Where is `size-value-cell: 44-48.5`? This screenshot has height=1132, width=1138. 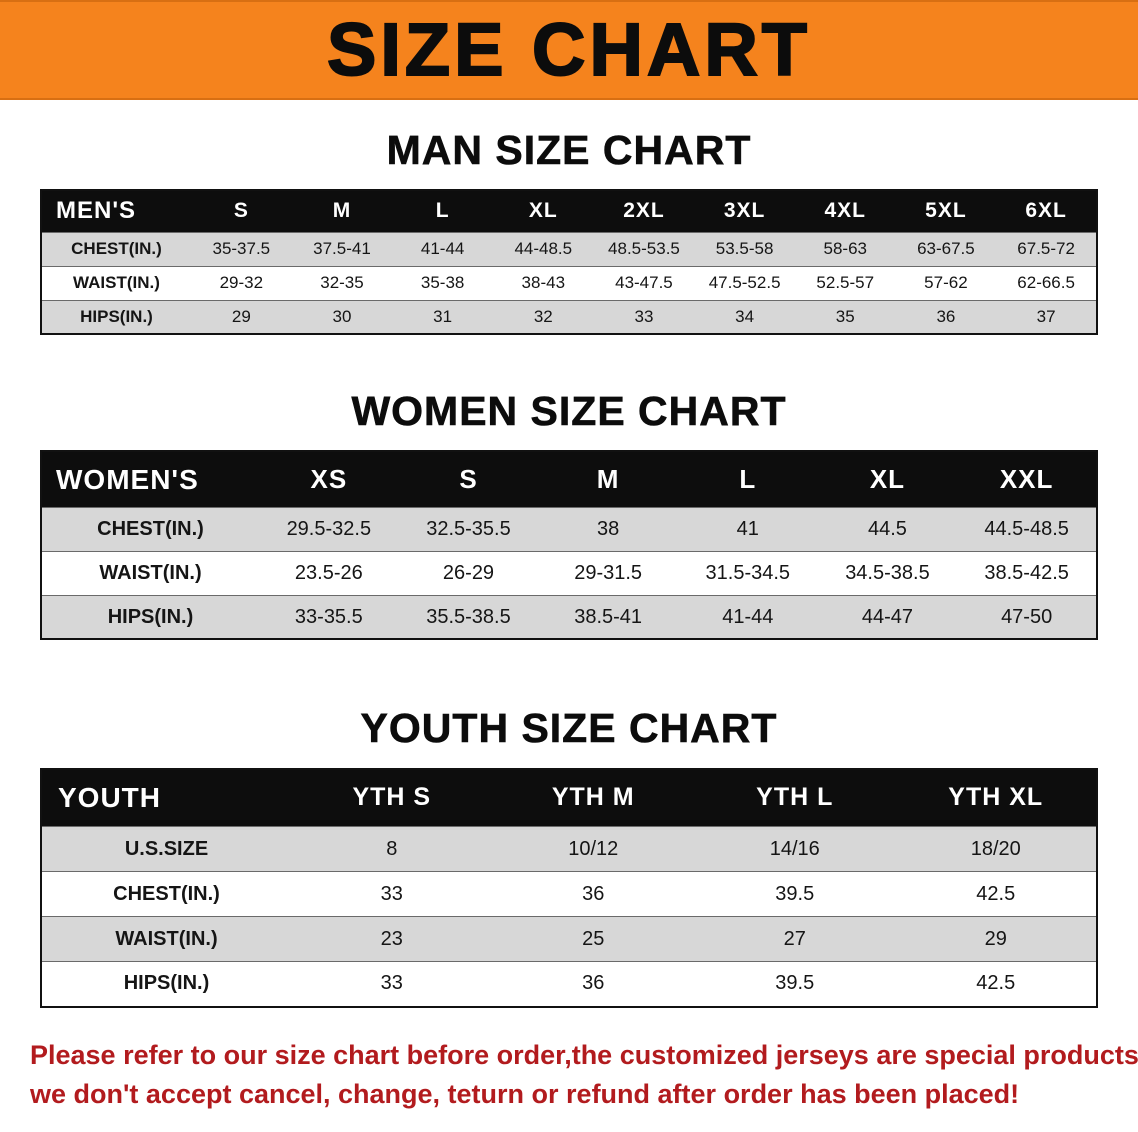 size-value-cell: 44-48.5 is located at coordinates (543, 249).